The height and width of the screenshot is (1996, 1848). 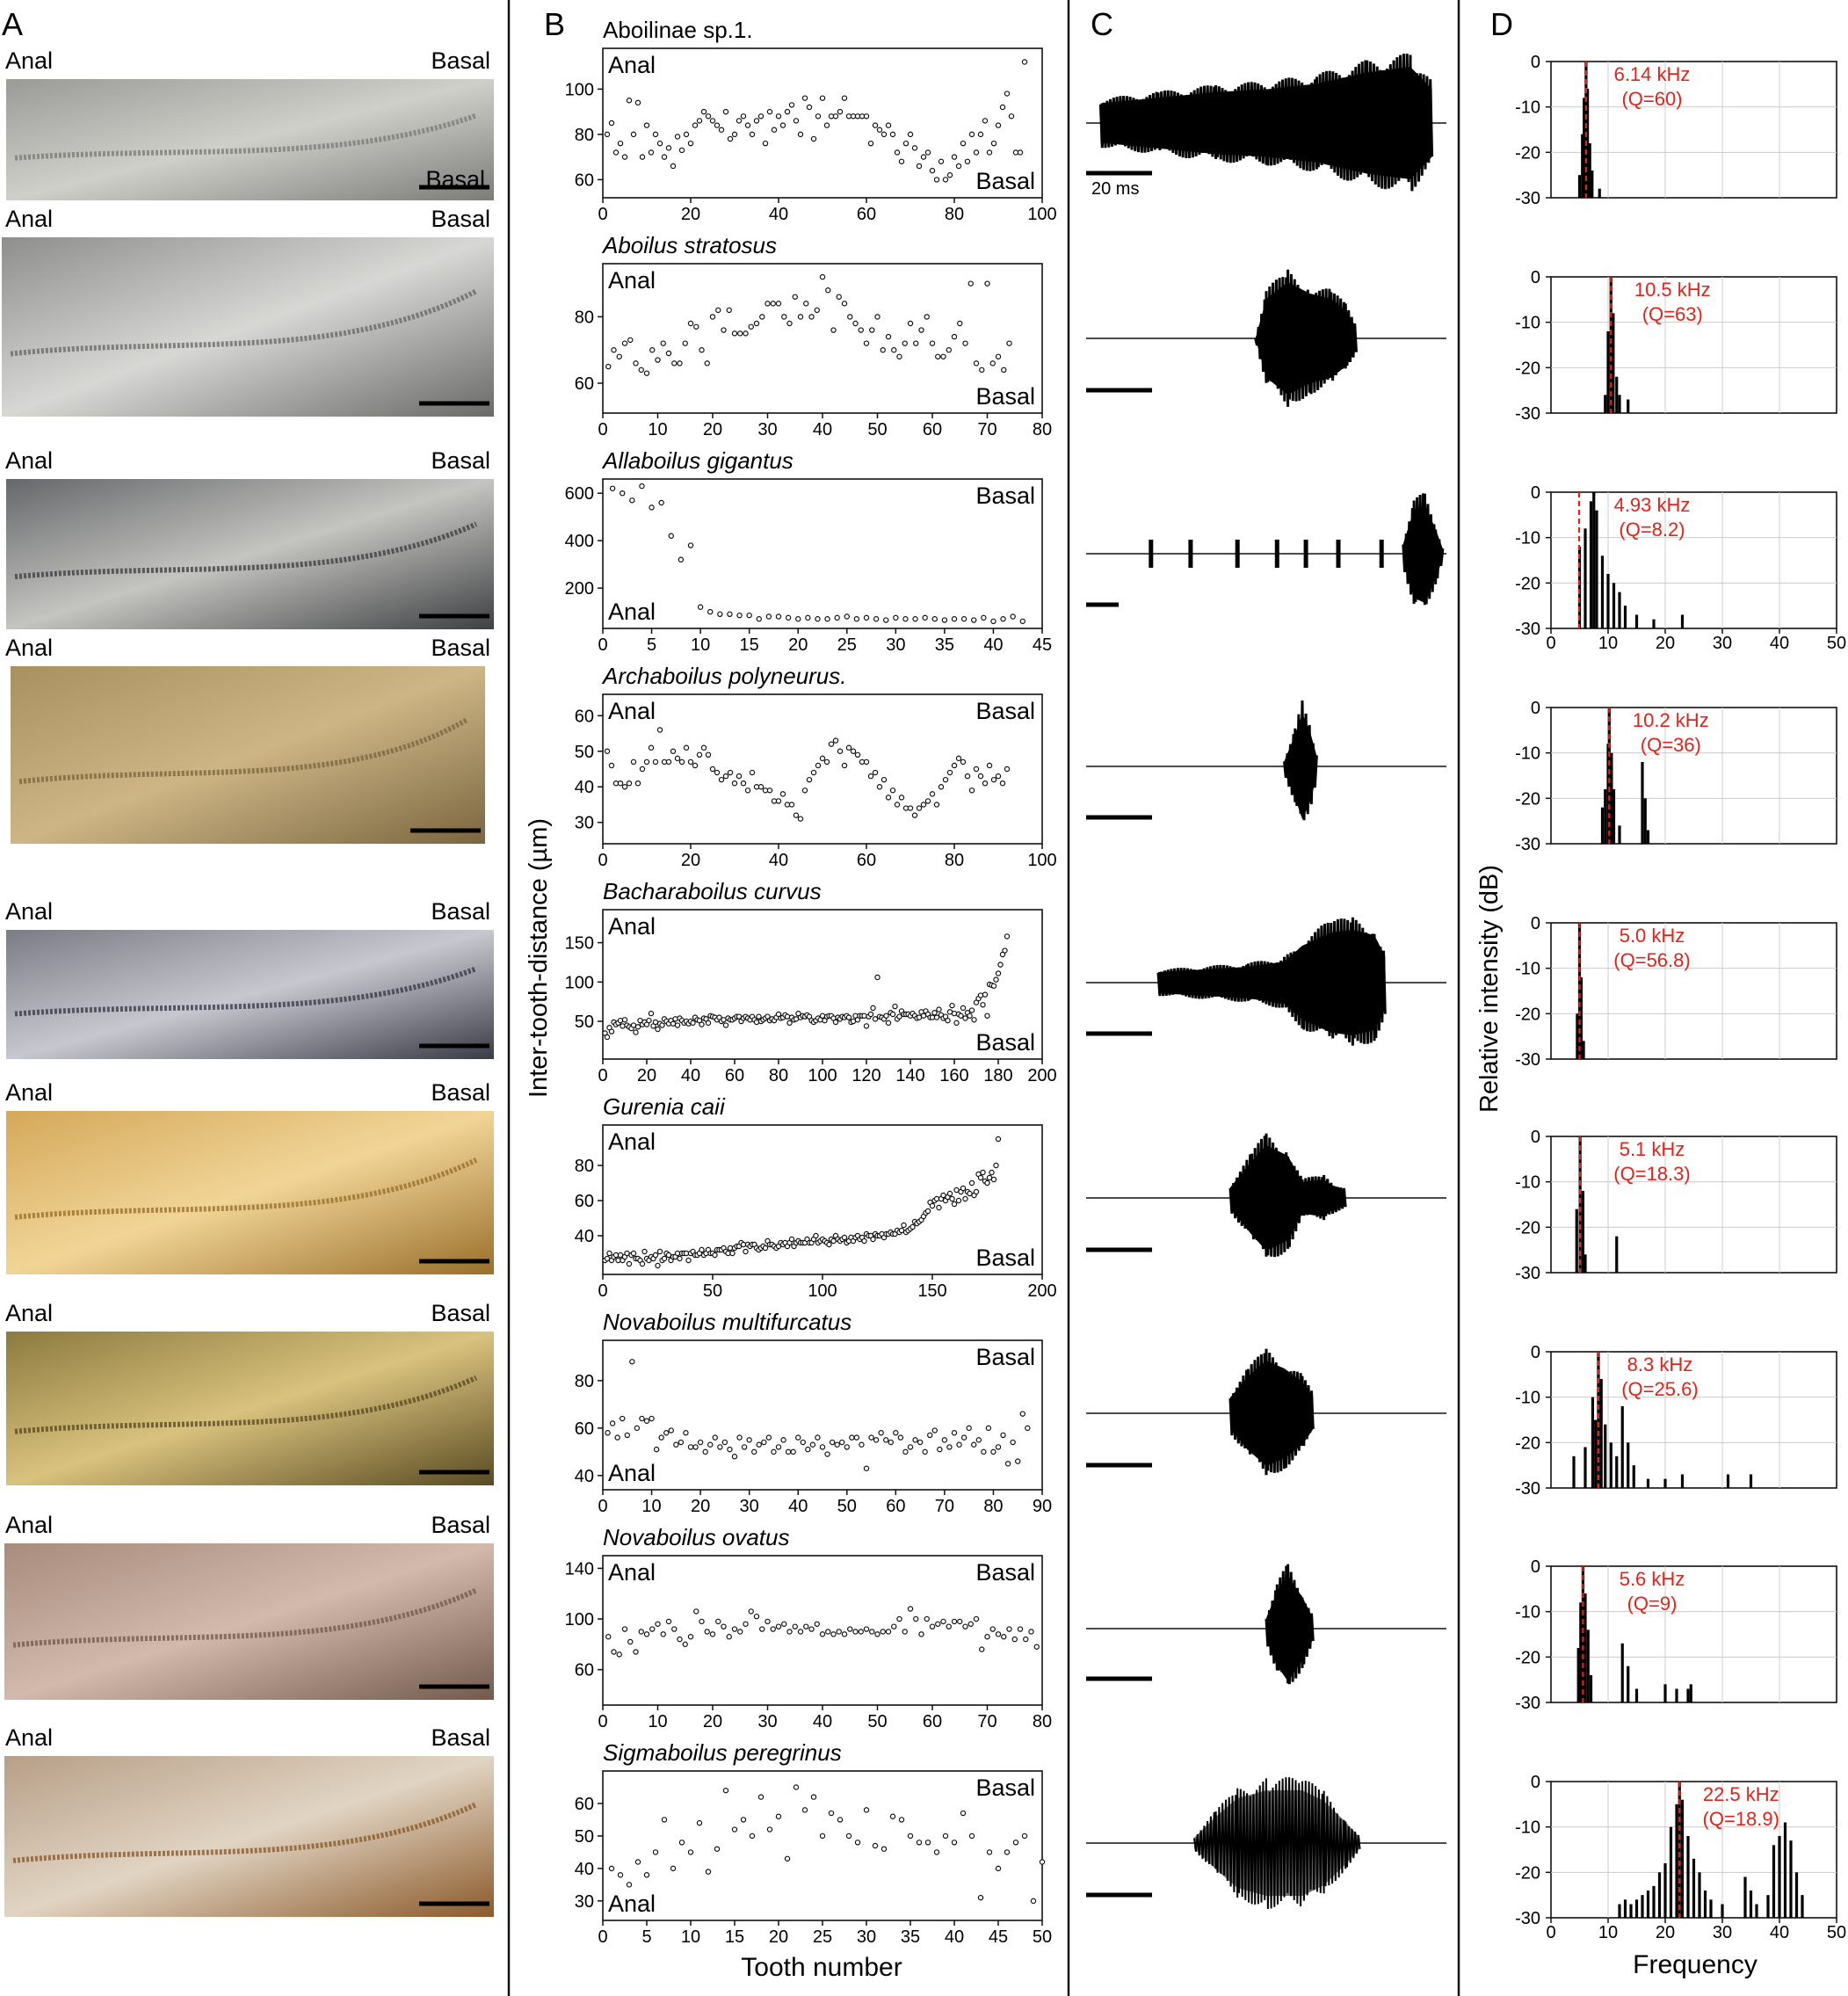 I want to click on x-tick-label: 60, so click(x=932, y=430).